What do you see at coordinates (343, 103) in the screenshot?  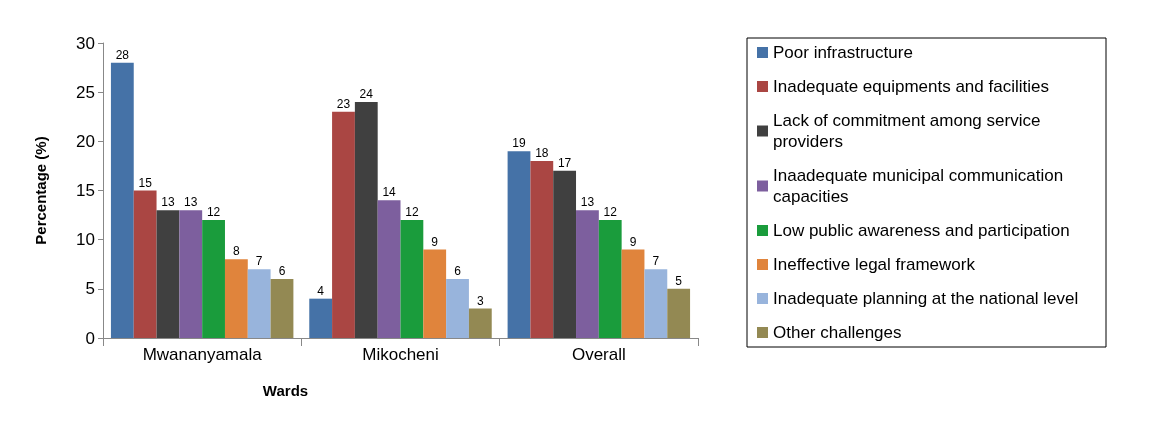 I see `data-label: 23` at bounding box center [343, 103].